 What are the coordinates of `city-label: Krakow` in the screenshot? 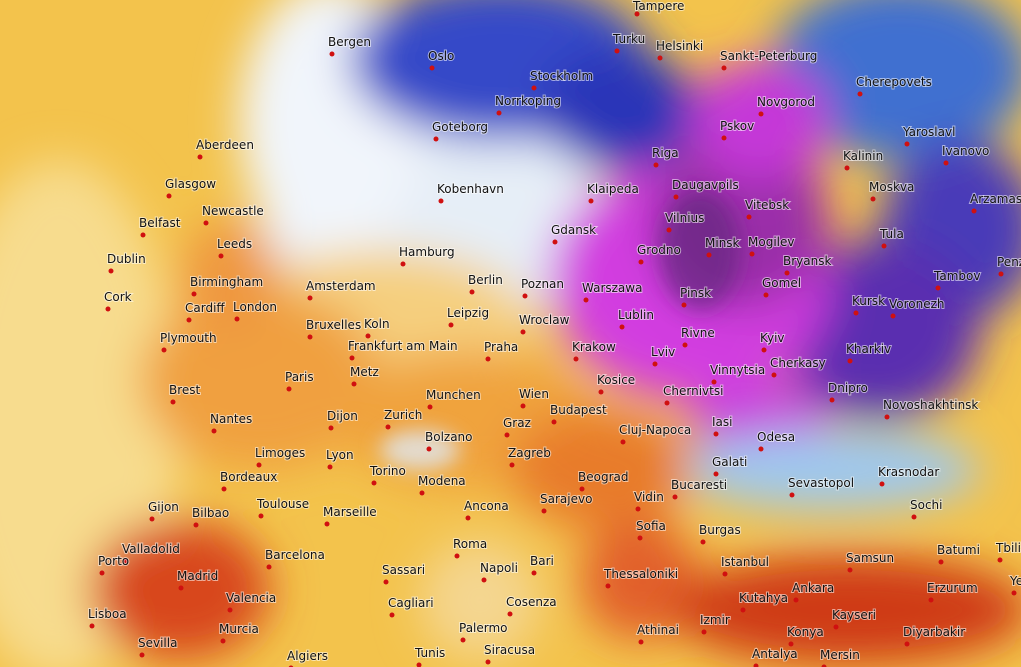 It's located at (594, 347).